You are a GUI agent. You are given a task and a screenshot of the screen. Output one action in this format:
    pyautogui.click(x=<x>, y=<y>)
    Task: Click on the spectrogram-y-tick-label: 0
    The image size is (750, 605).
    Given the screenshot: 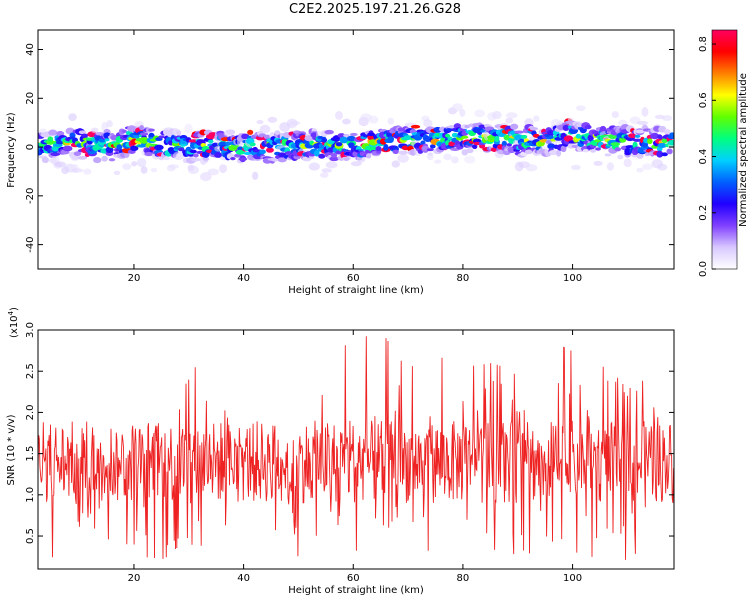 What is the action you would take?
    pyautogui.click(x=30, y=147)
    